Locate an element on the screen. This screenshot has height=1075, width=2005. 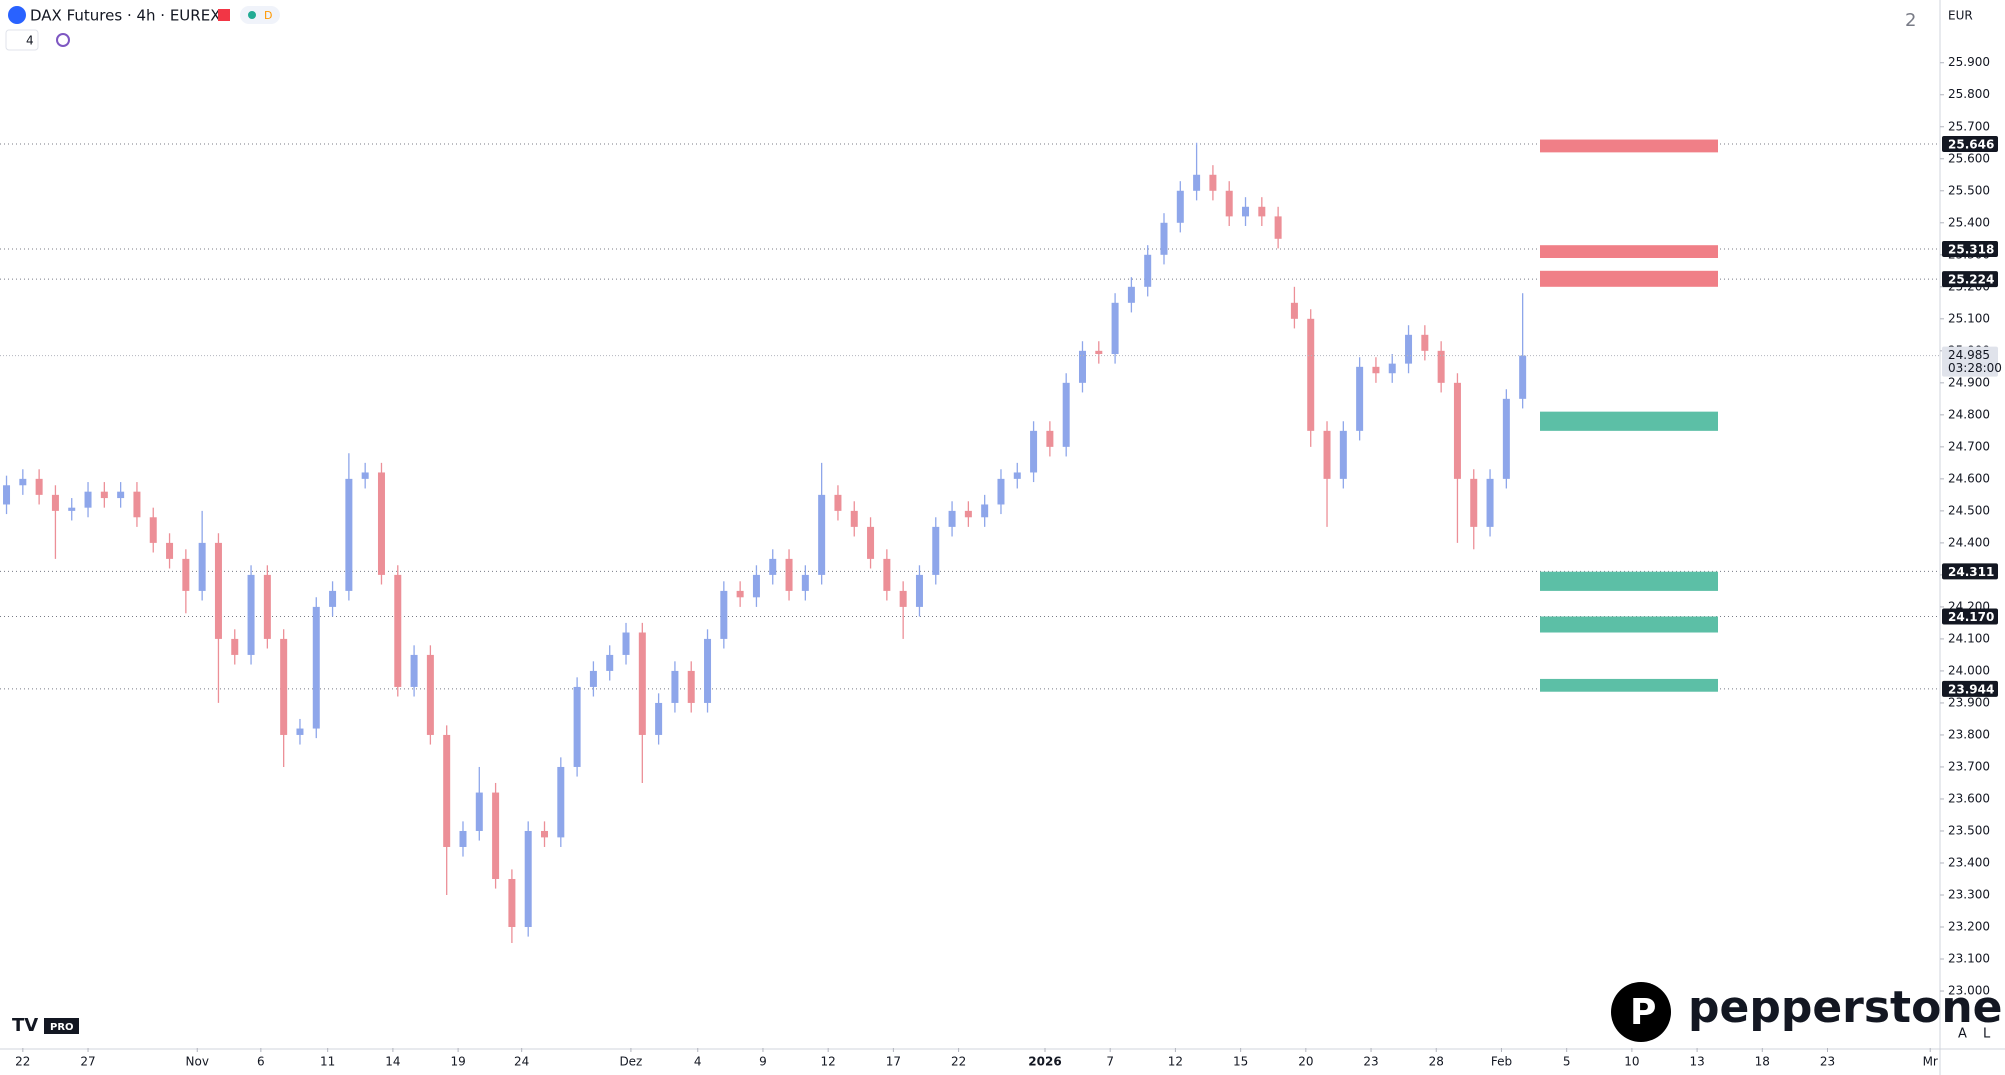
y-tick-label: 24.100 is located at coordinates (1969, 638).